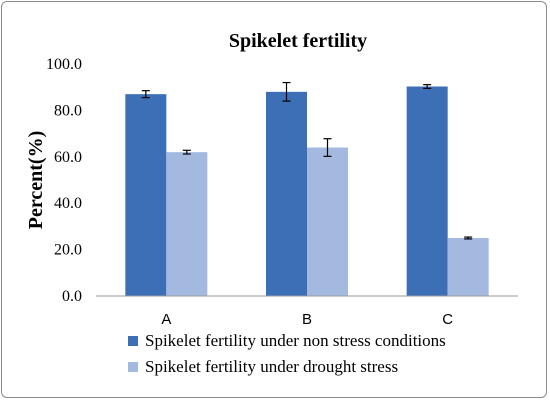  What do you see at coordinates (468, 267) in the screenshot?
I see `bar-C-drought` at bounding box center [468, 267].